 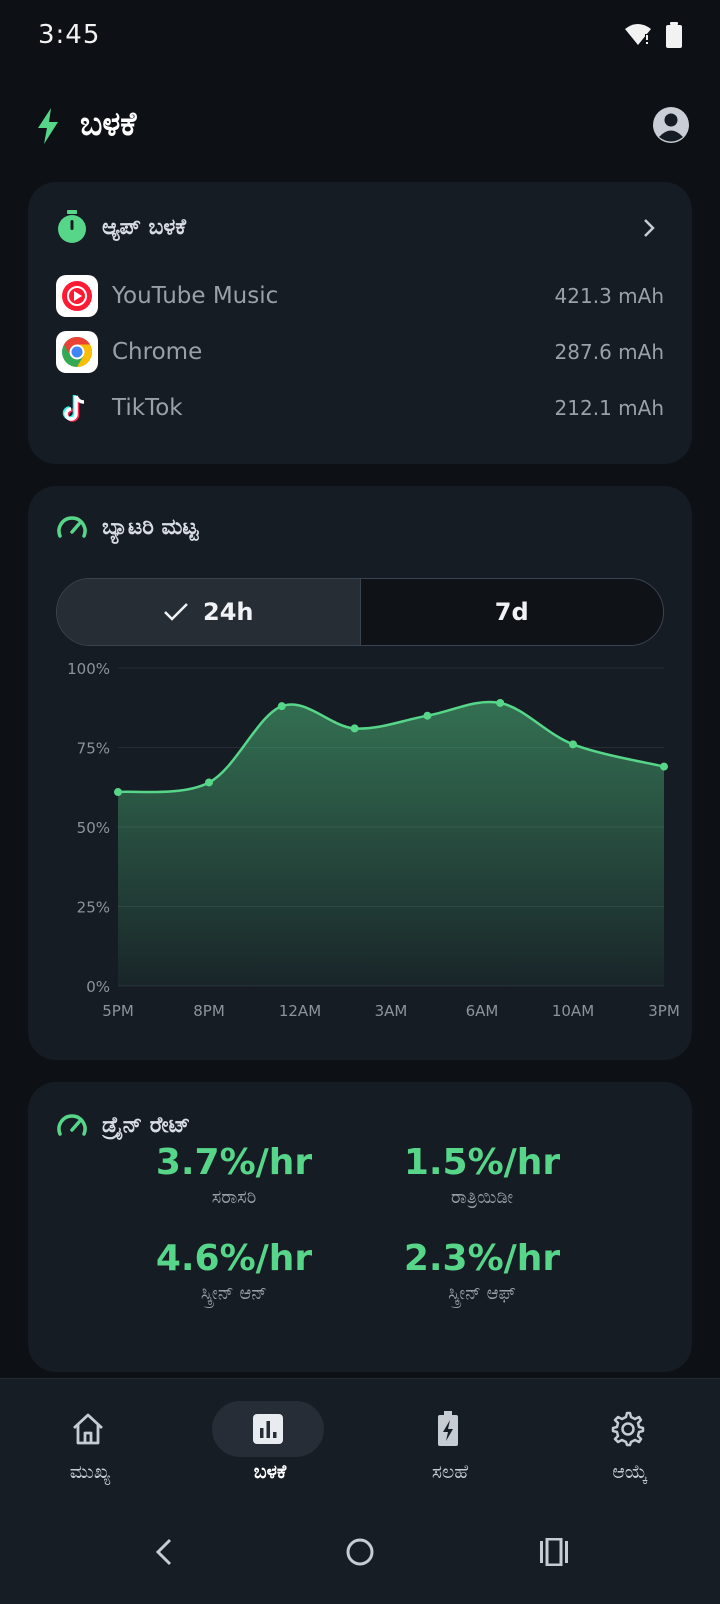 What do you see at coordinates (234, 1258) in the screenshot?
I see `stat-value: 4.6%/hr` at bounding box center [234, 1258].